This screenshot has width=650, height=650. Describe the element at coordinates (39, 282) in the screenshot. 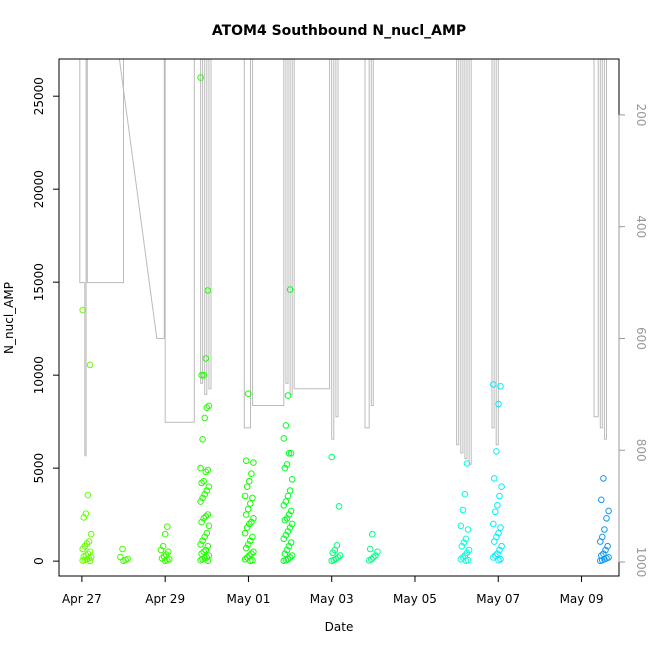

I see `y-tick-label: 15000` at that location.